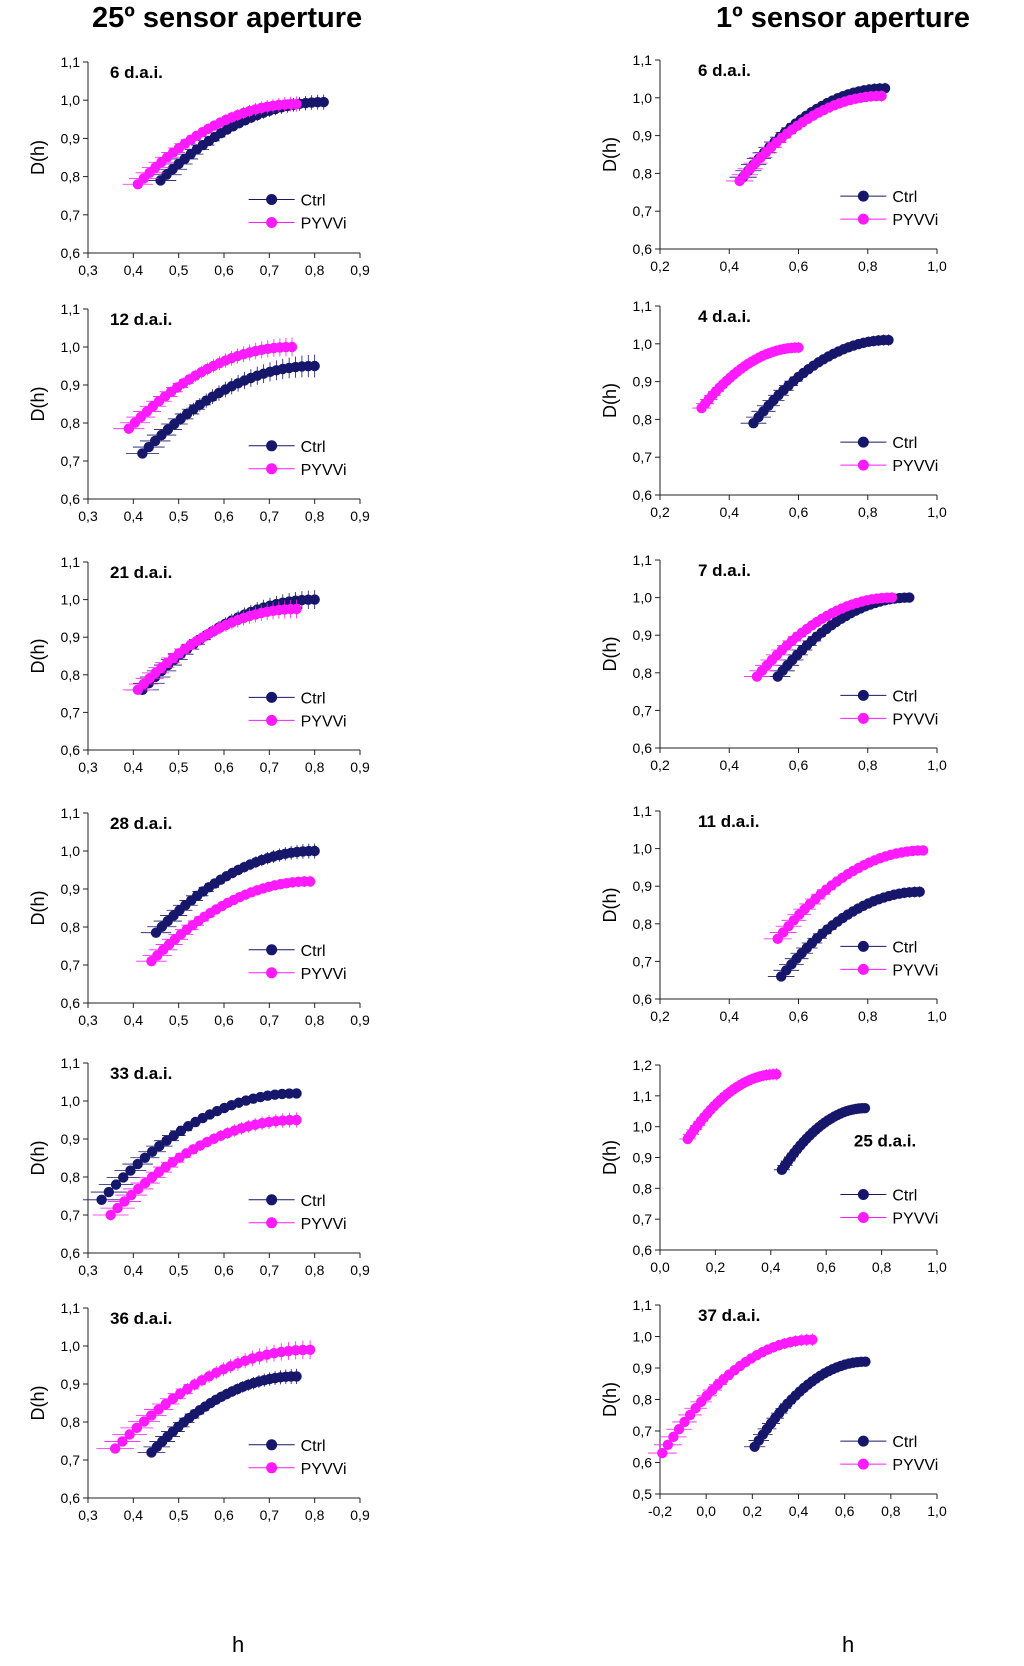  I want to click on x-tick-label: 0,3, so click(88, 1020).